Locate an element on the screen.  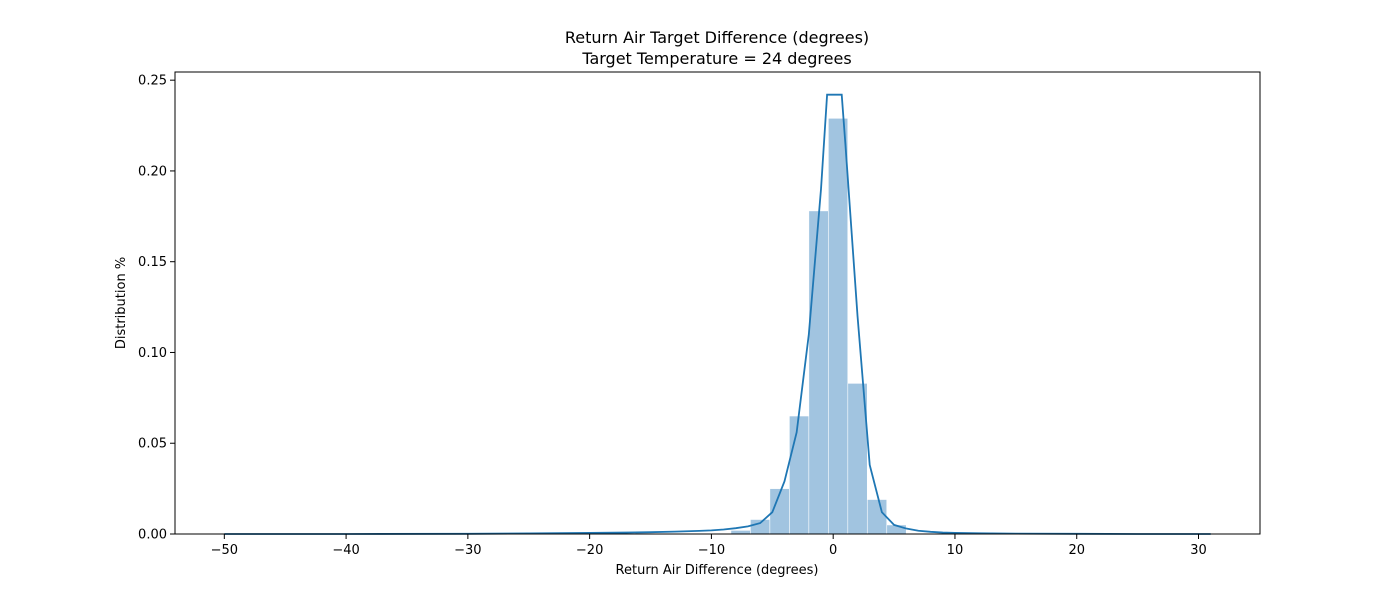
y-tick-label: 0.05 is located at coordinates (152, 444).